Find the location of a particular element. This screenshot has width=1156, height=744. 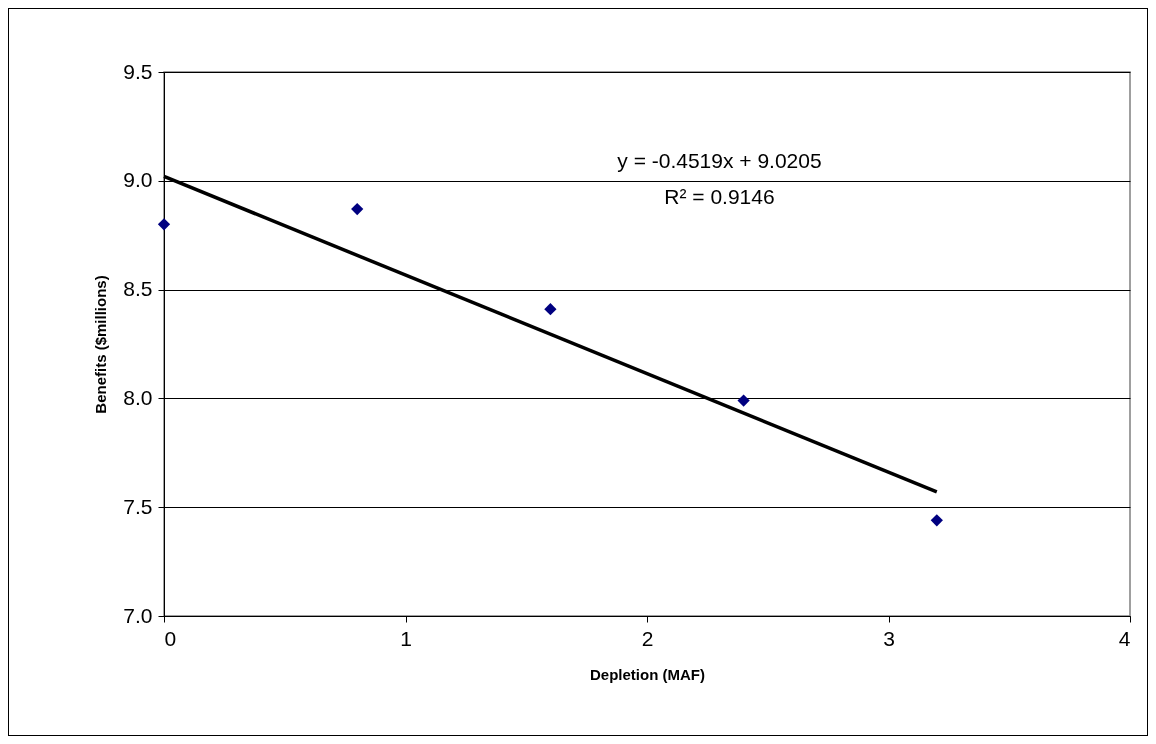

y-tick-label: 8.5 is located at coordinates (138, 289).